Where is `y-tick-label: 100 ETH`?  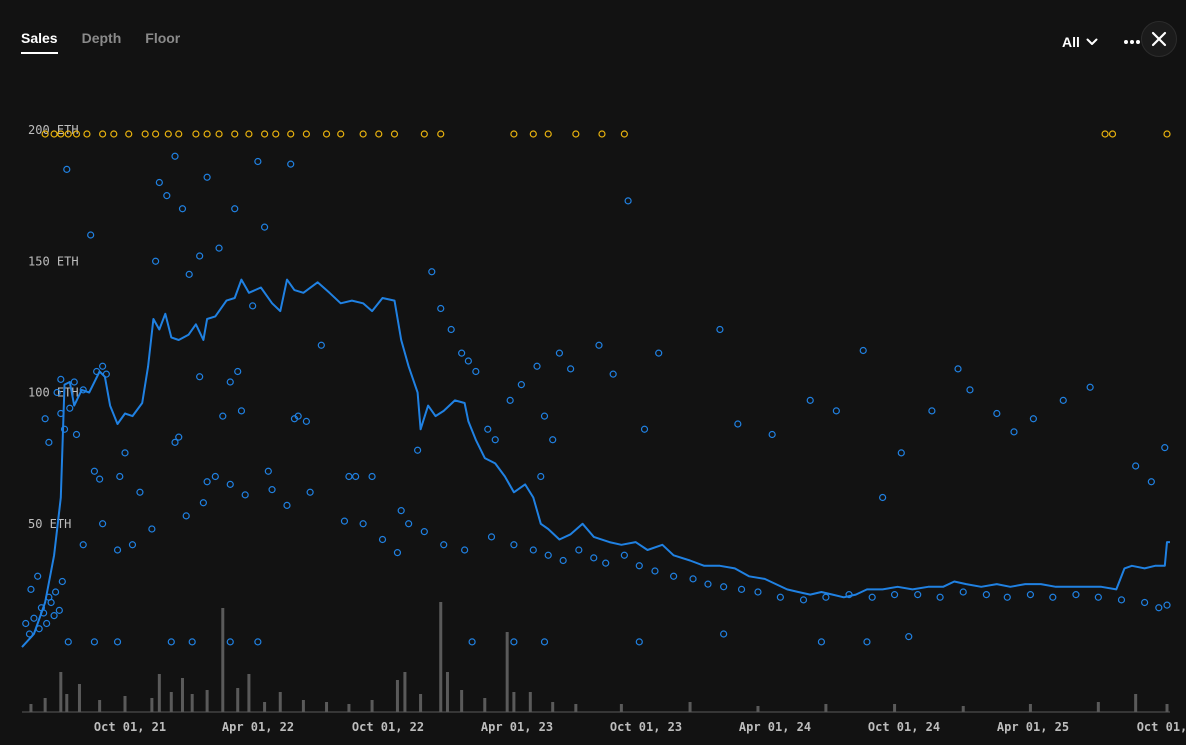 y-tick-label: 100 ETH is located at coordinates (53, 393).